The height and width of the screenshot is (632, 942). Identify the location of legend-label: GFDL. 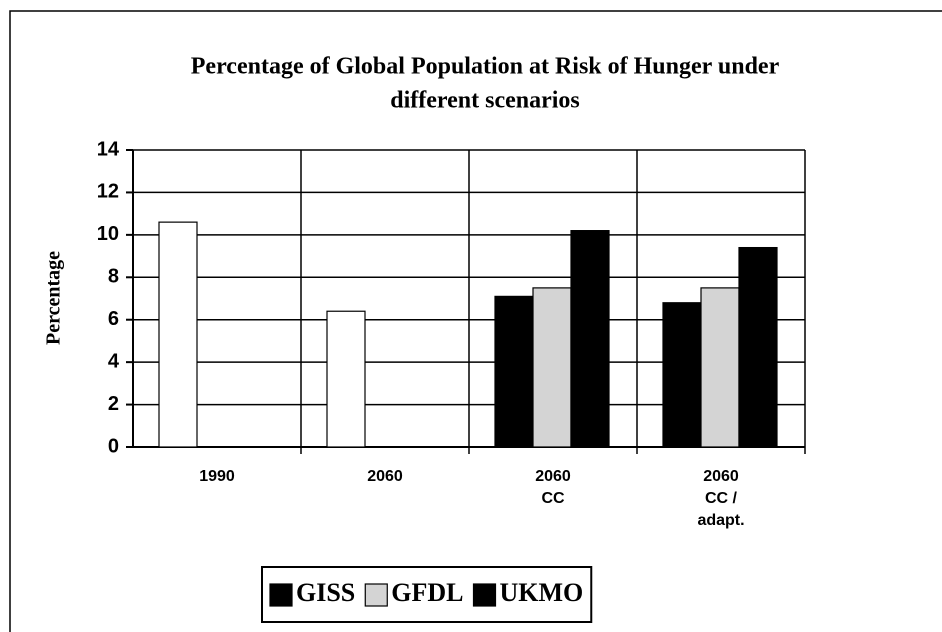
(427, 592).